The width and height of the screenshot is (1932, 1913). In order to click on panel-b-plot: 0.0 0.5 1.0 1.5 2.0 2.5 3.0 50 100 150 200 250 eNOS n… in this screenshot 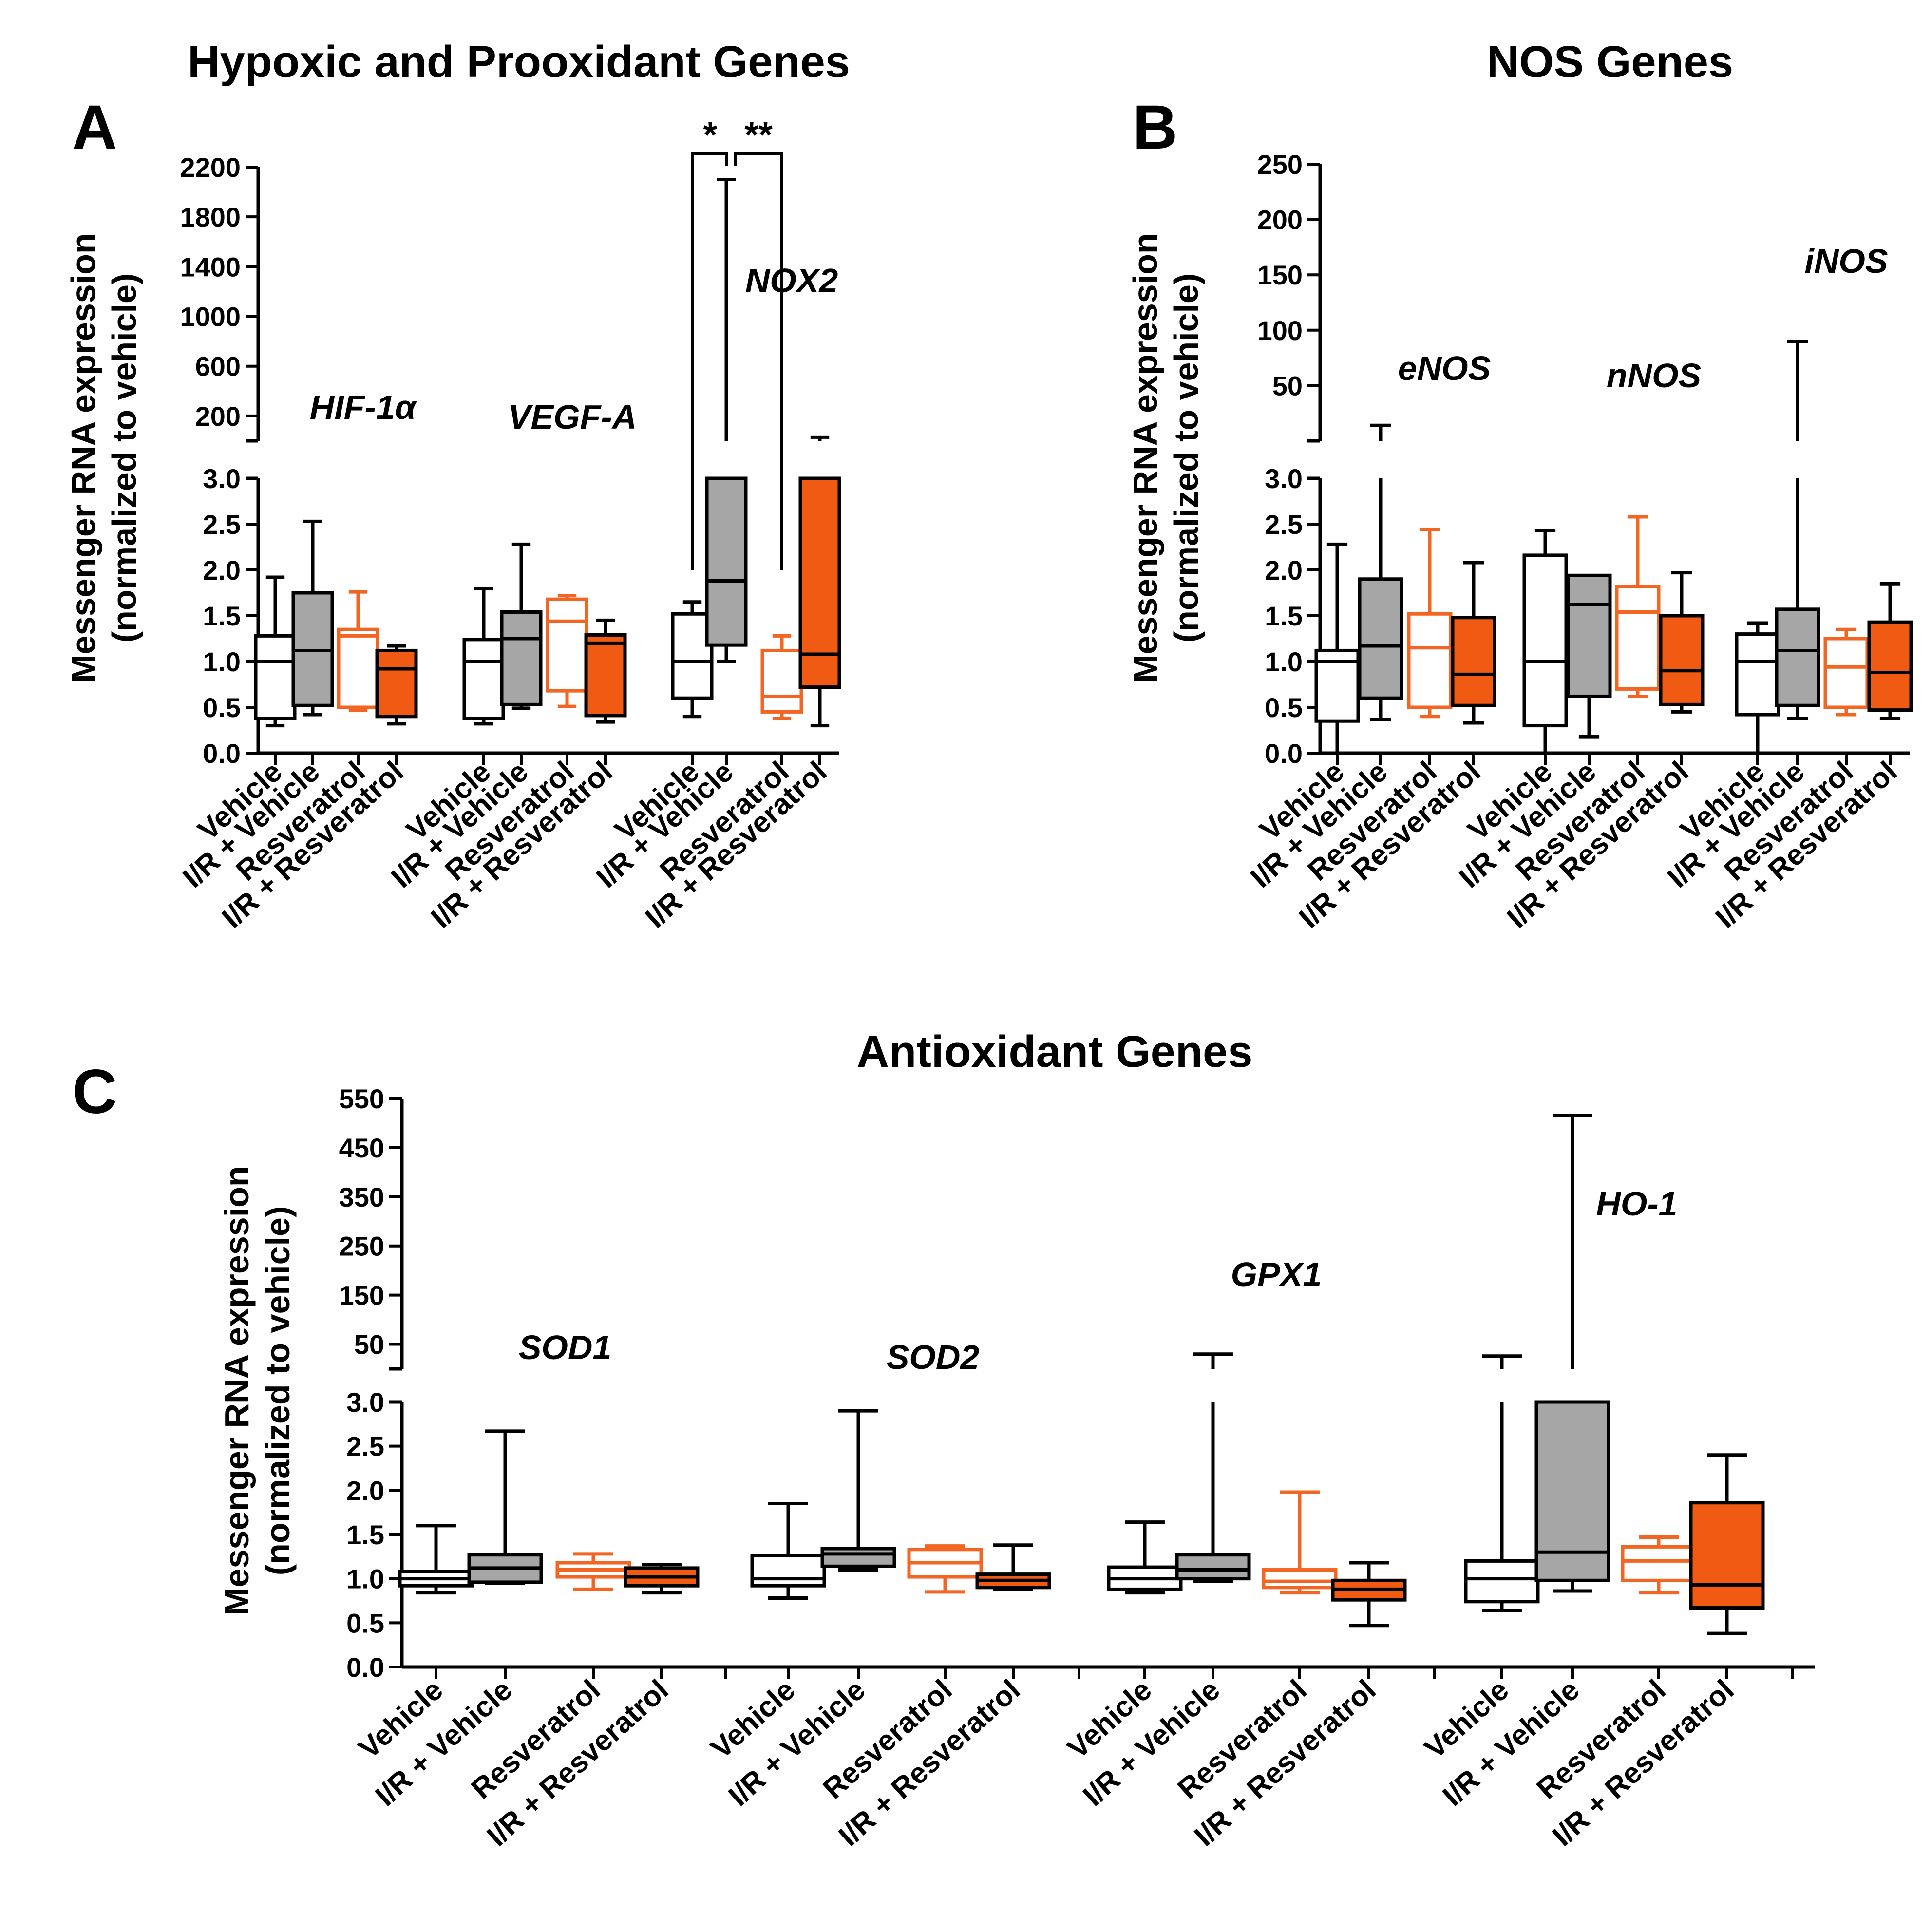, I will do `click(1578, 541)`.